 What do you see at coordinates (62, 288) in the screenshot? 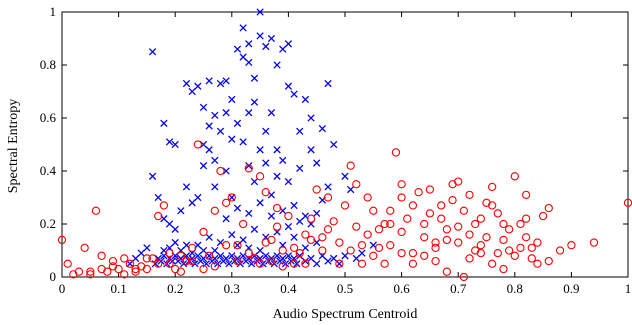
I see `x-tick-label: 0` at bounding box center [62, 288].